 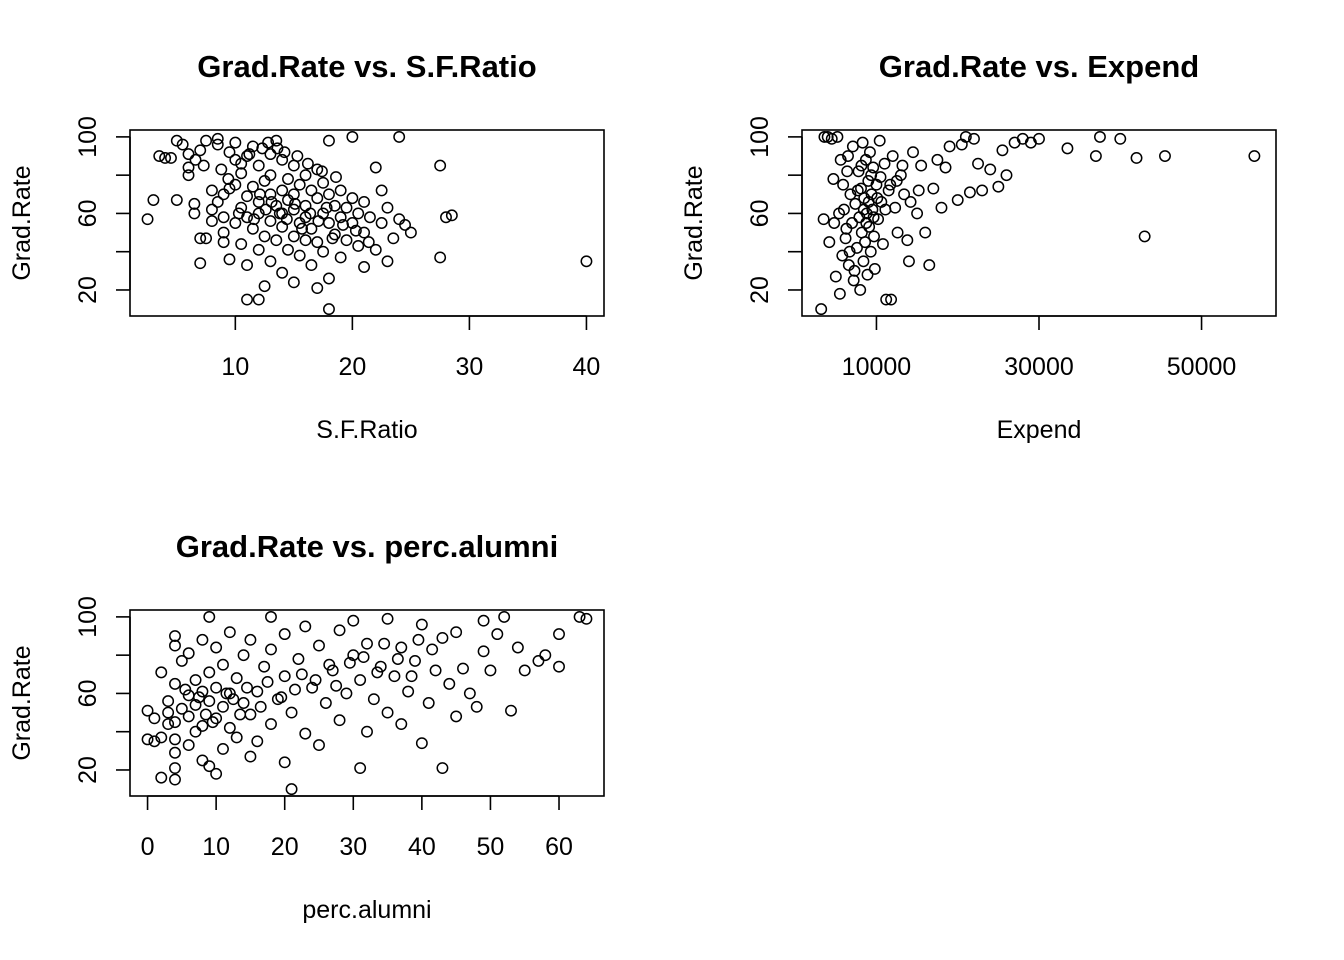 What do you see at coordinates (470, 367) in the screenshot?
I see `x-tick-label: 30` at bounding box center [470, 367].